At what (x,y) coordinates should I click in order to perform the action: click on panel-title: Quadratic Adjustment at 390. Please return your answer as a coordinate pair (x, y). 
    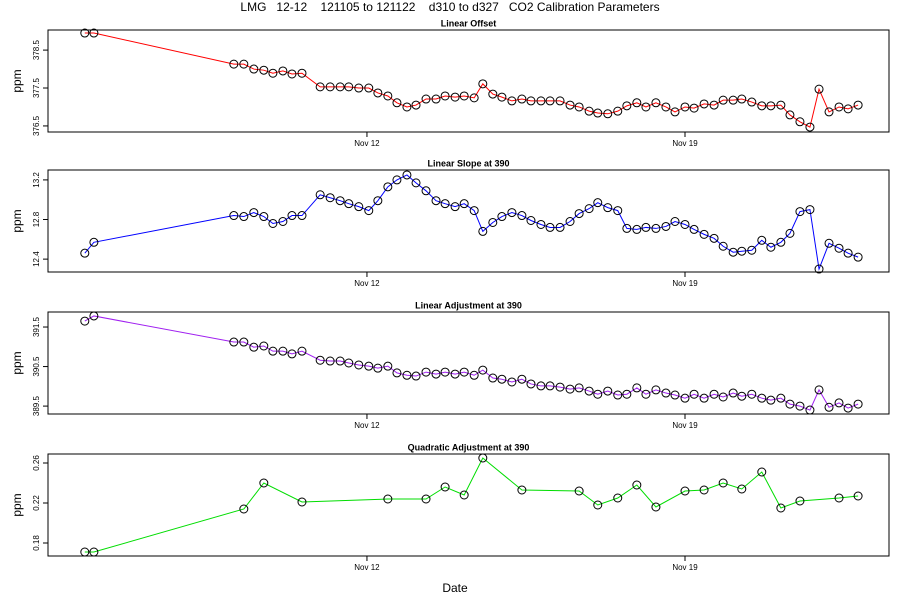
    Looking at the image, I should click on (469, 447).